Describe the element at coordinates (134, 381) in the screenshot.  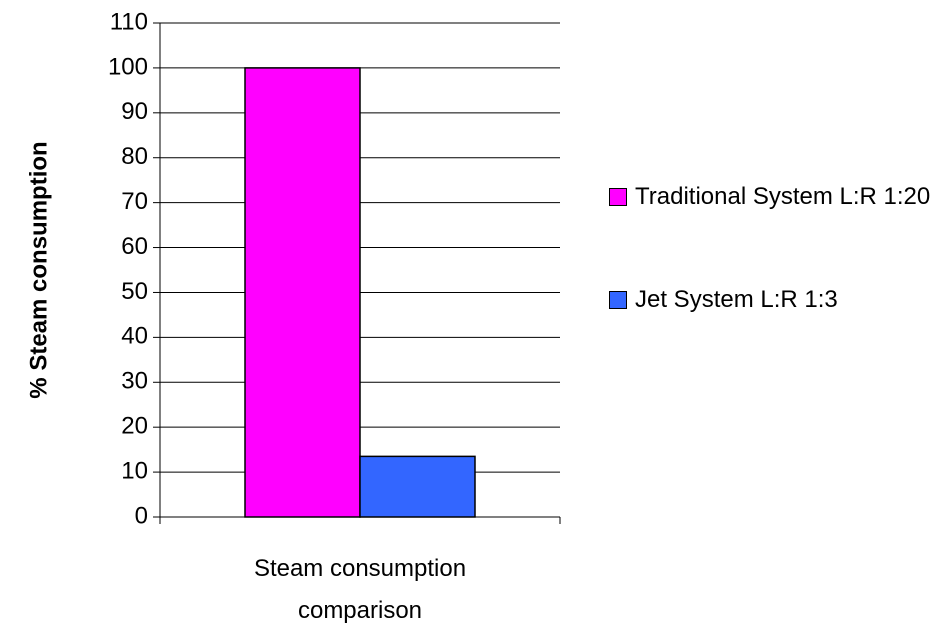
I see `y-tick-label: 30` at that location.